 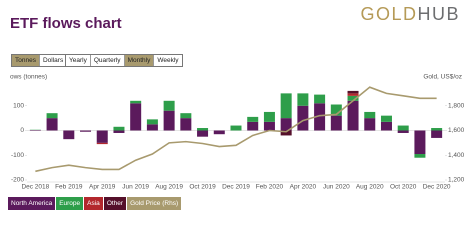 What do you see at coordinates (18, 105) in the screenshot?
I see `y-tick-label: 100` at bounding box center [18, 105].